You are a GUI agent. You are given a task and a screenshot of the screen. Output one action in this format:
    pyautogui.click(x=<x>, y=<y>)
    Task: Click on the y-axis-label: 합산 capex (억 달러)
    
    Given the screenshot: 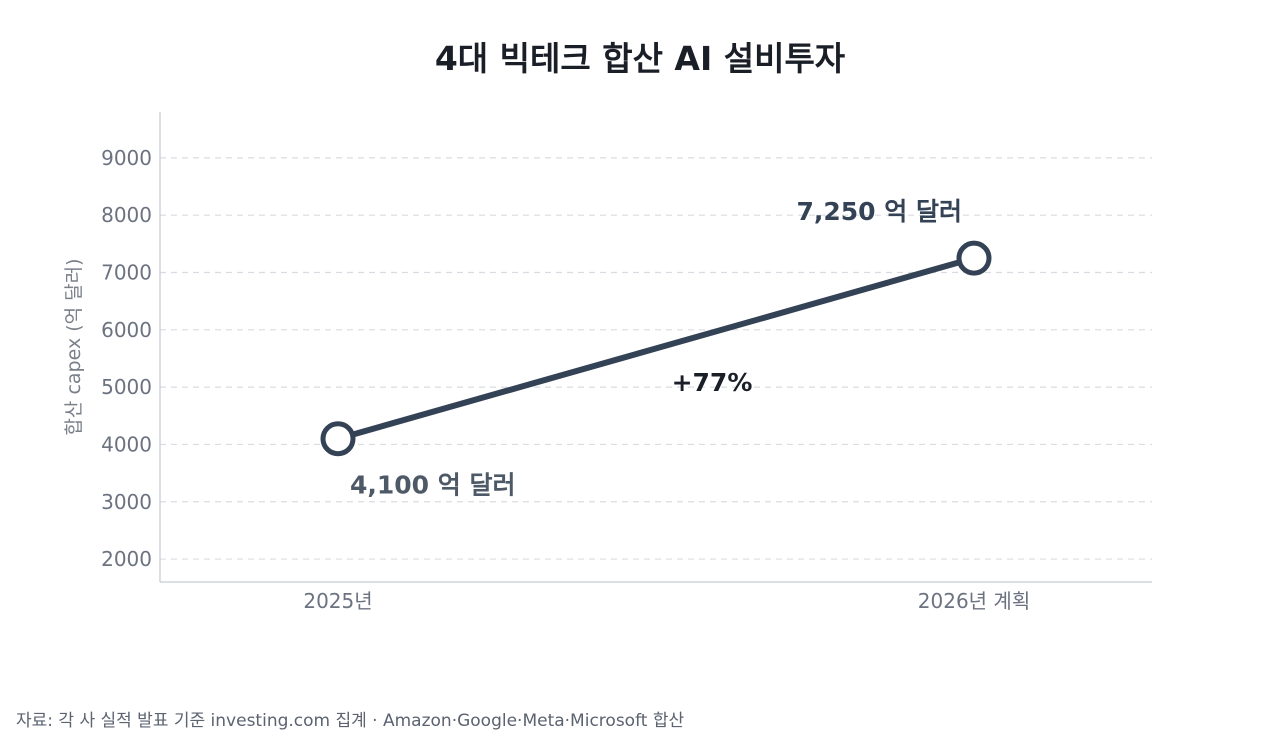 What is the action you would take?
    pyautogui.click(x=74, y=346)
    